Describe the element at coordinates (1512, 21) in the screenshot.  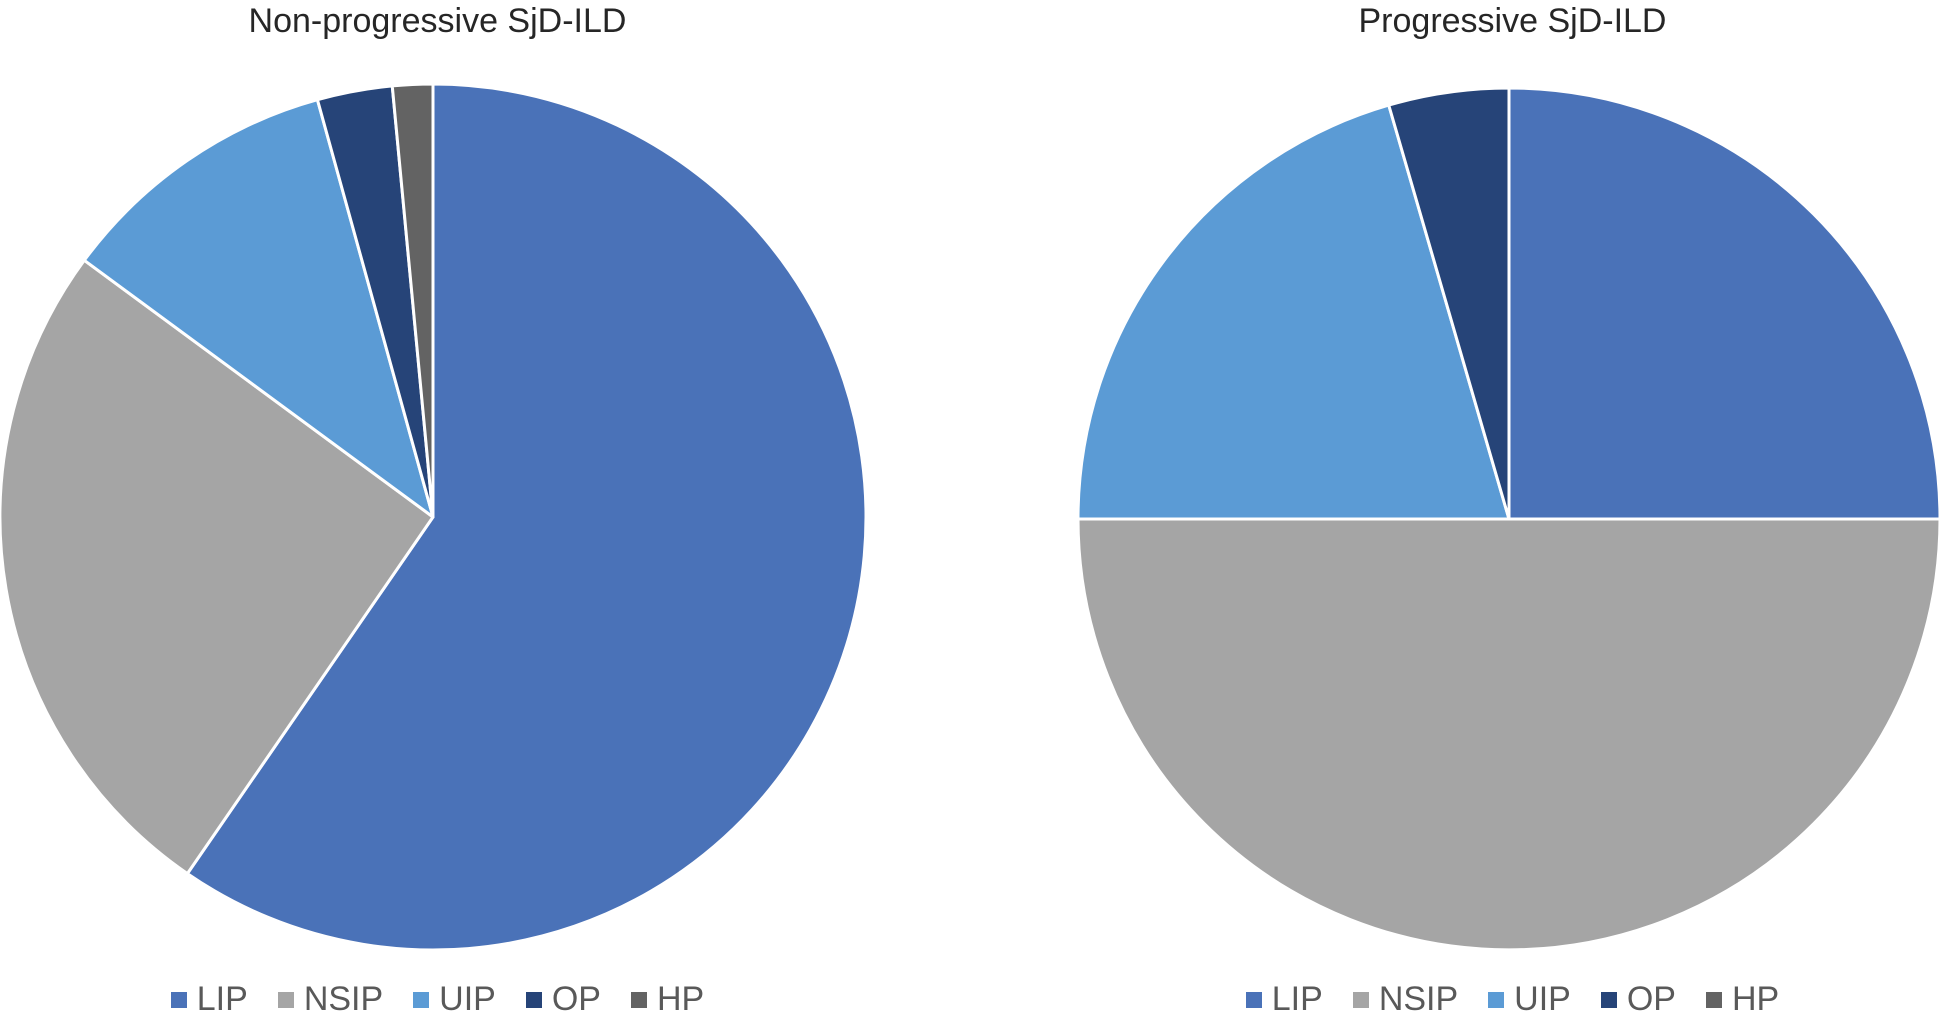
I see `chart-title: Progressive SjD-ILD` at that location.